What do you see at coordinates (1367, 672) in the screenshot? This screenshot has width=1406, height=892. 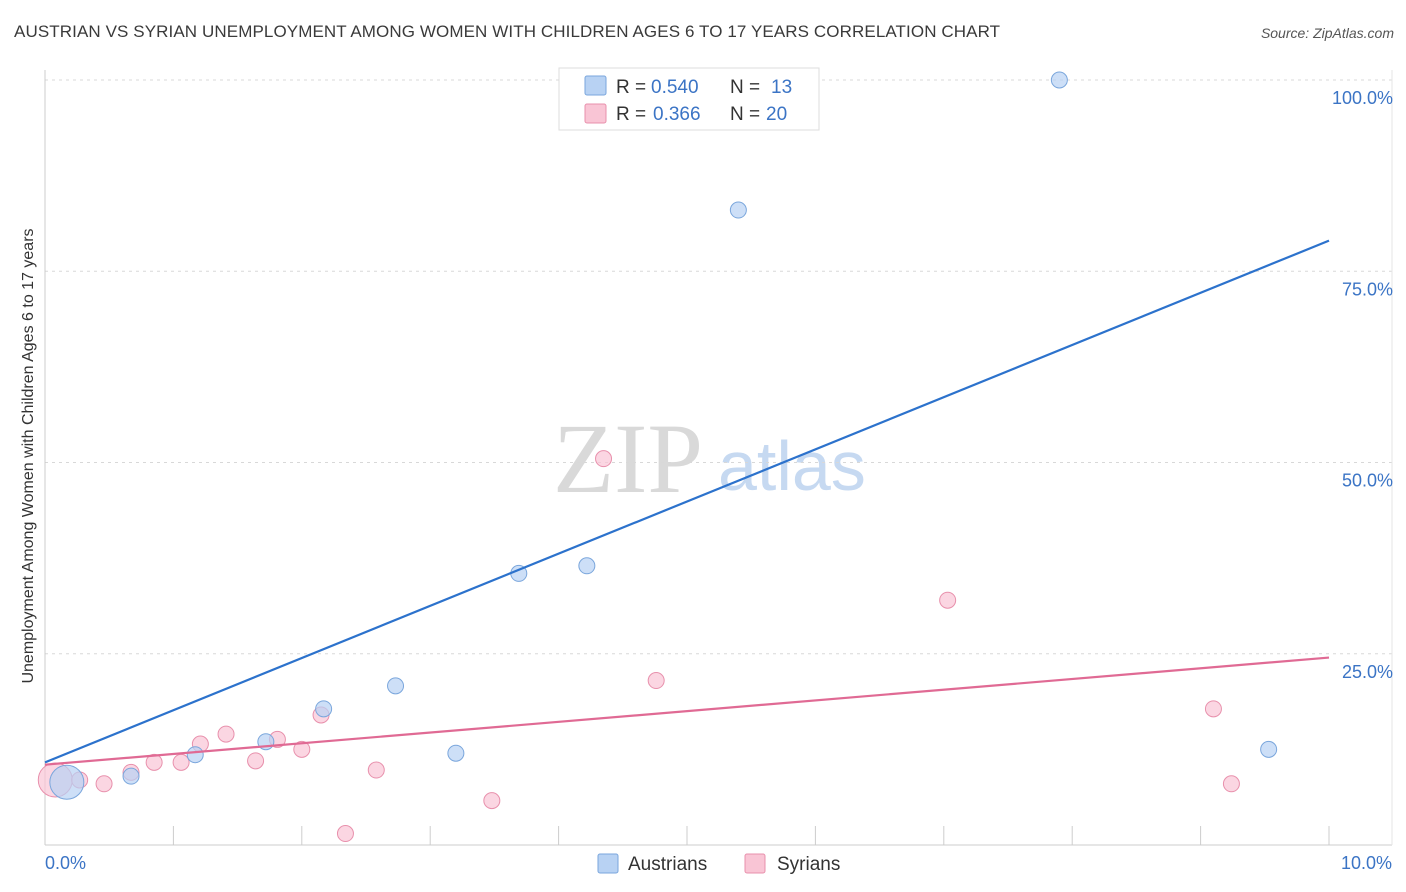 I see `y-tick-label-25: 25.0%` at bounding box center [1367, 672].